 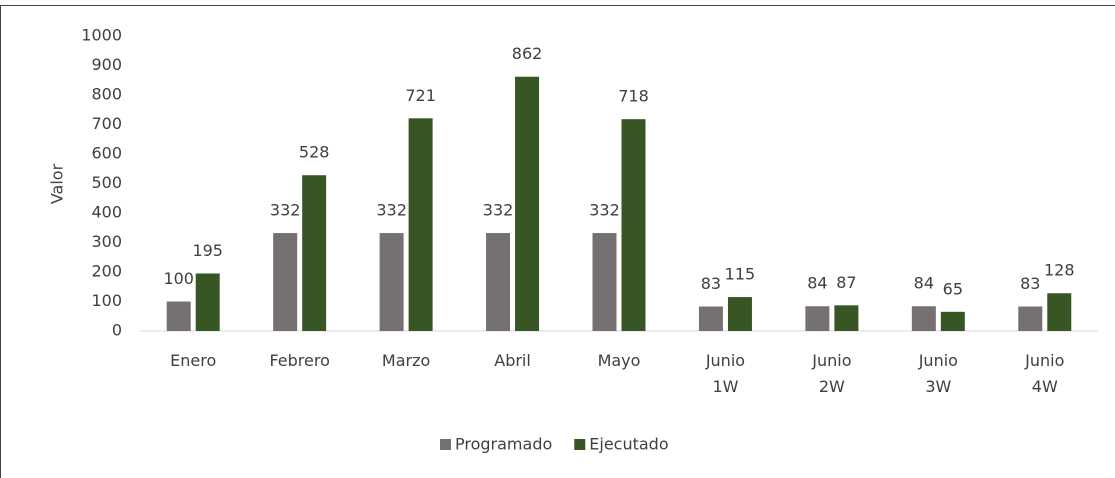 What do you see at coordinates (106, 64) in the screenshot?
I see `y-tick-label: 900` at bounding box center [106, 64].